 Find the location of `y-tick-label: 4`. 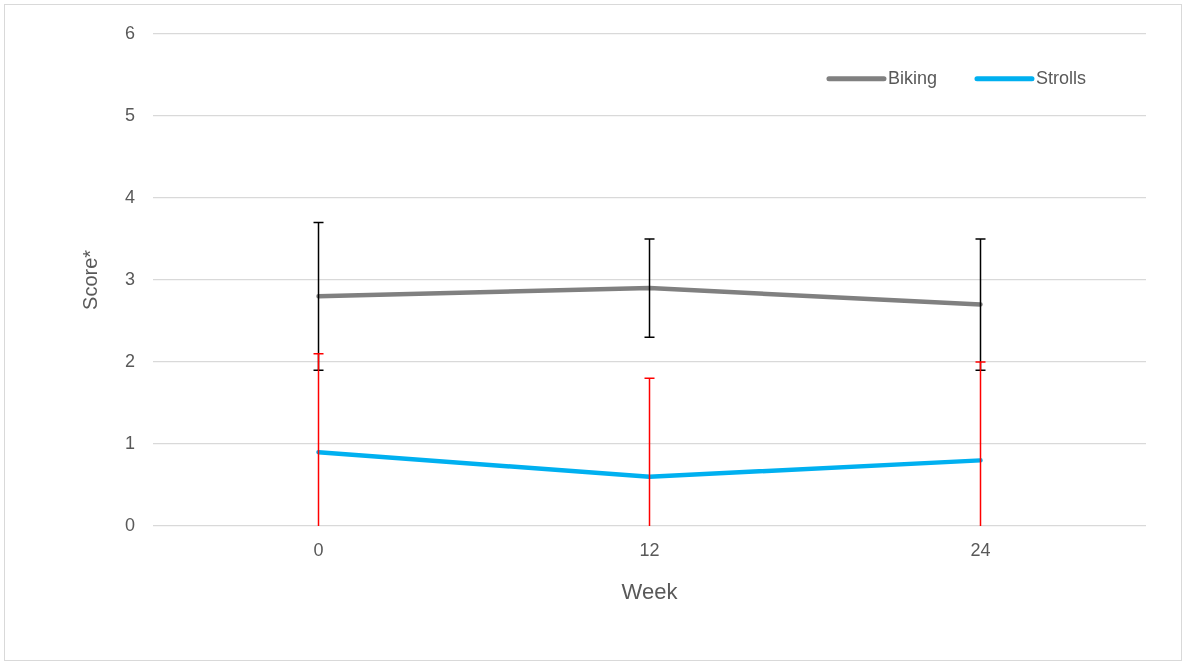

y-tick-label: 4 is located at coordinates (130, 196).